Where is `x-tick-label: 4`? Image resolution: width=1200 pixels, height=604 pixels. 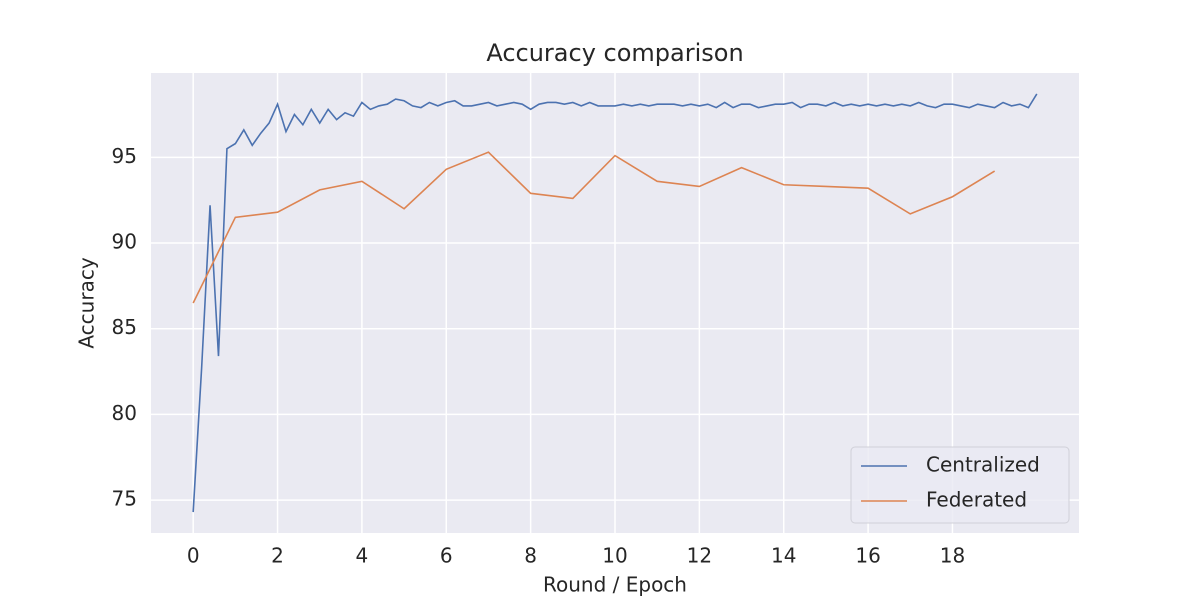
x-tick-label: 4 is located at coordinates (362, 556).